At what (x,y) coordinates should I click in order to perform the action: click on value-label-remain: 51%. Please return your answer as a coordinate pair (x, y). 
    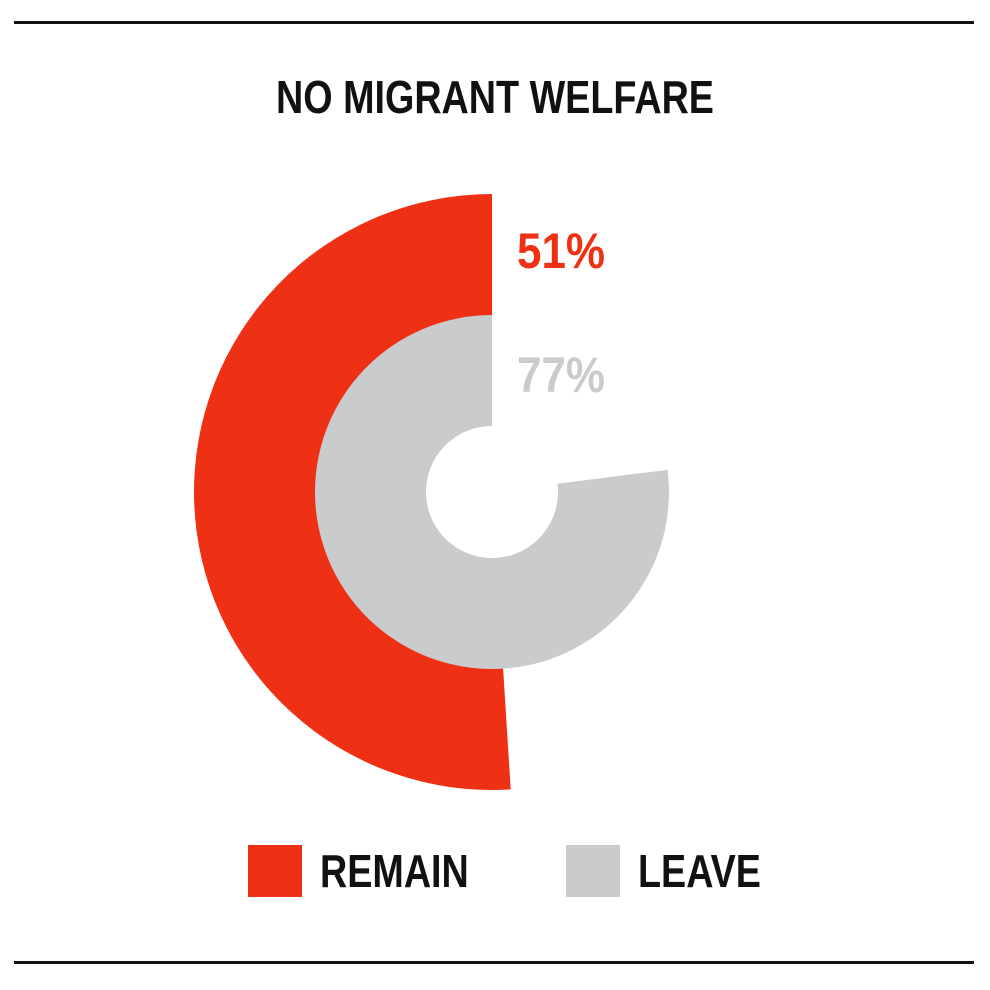
    Looking at the image, I should click on (561, 251).